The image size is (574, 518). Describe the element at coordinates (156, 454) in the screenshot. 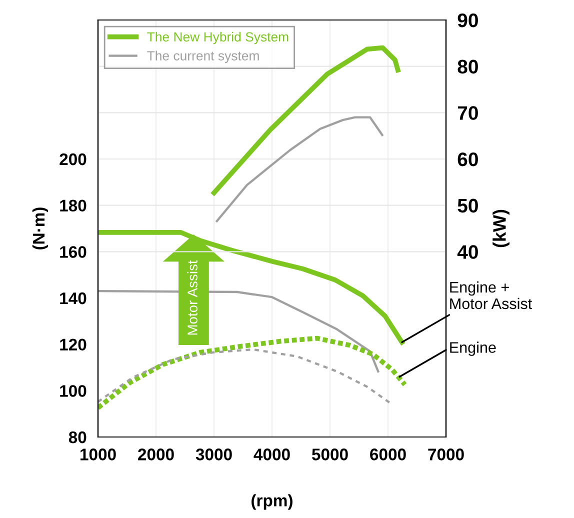

I see `x-tick-label: 2000` at that location.